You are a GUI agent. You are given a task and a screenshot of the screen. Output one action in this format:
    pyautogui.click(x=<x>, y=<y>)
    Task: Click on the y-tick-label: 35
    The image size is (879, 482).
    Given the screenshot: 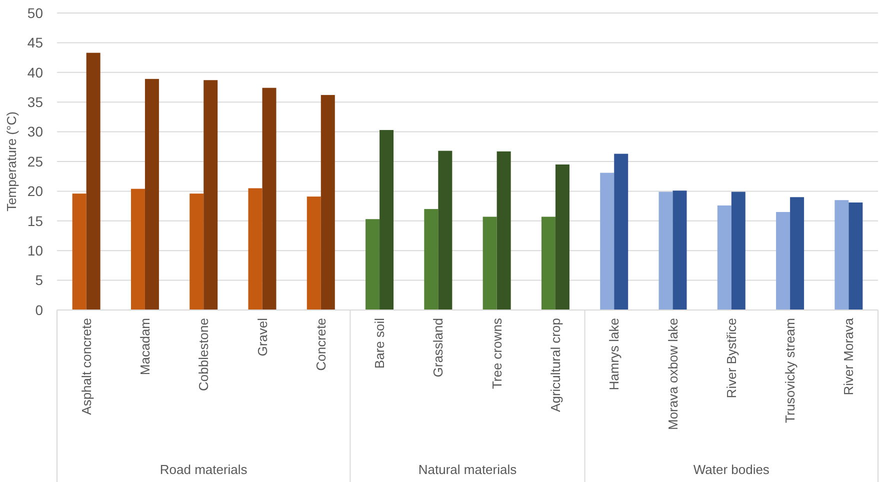 What is the action you would take?
    pyautogui.click(x=35, y=102)
    